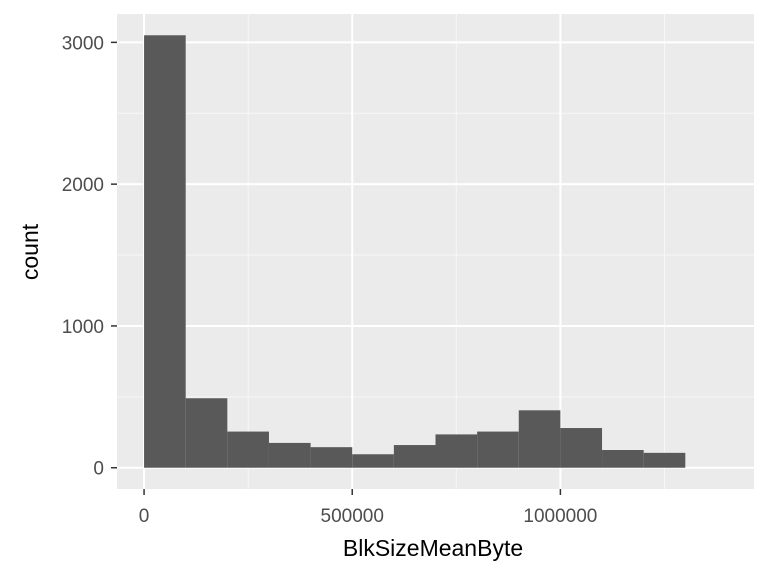  I want to click on y-tick-label: 2000, so click(83, 185).